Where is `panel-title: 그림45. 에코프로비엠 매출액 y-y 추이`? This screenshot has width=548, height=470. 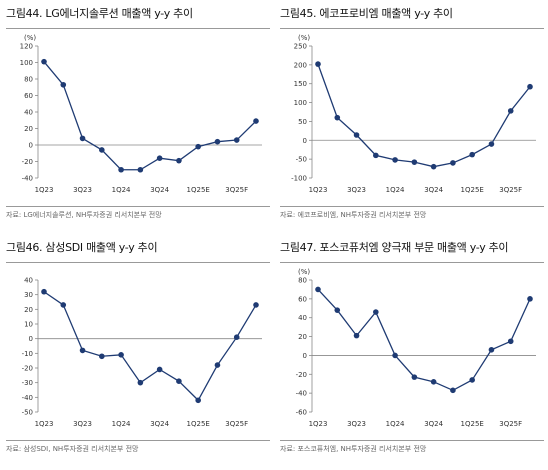 panel-title: 그림45. 에코프로비엠 매출액 y-y 추이 is located at coordinates (366, 13).